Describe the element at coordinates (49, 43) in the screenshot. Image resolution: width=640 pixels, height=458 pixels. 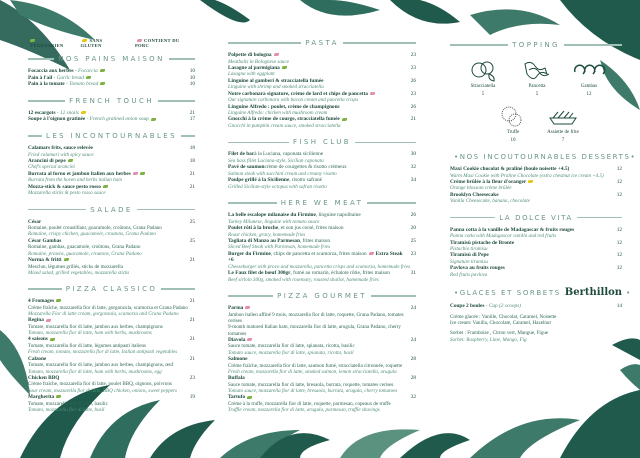
I see `legend-item: VÉGÉTARIEN` at that location.